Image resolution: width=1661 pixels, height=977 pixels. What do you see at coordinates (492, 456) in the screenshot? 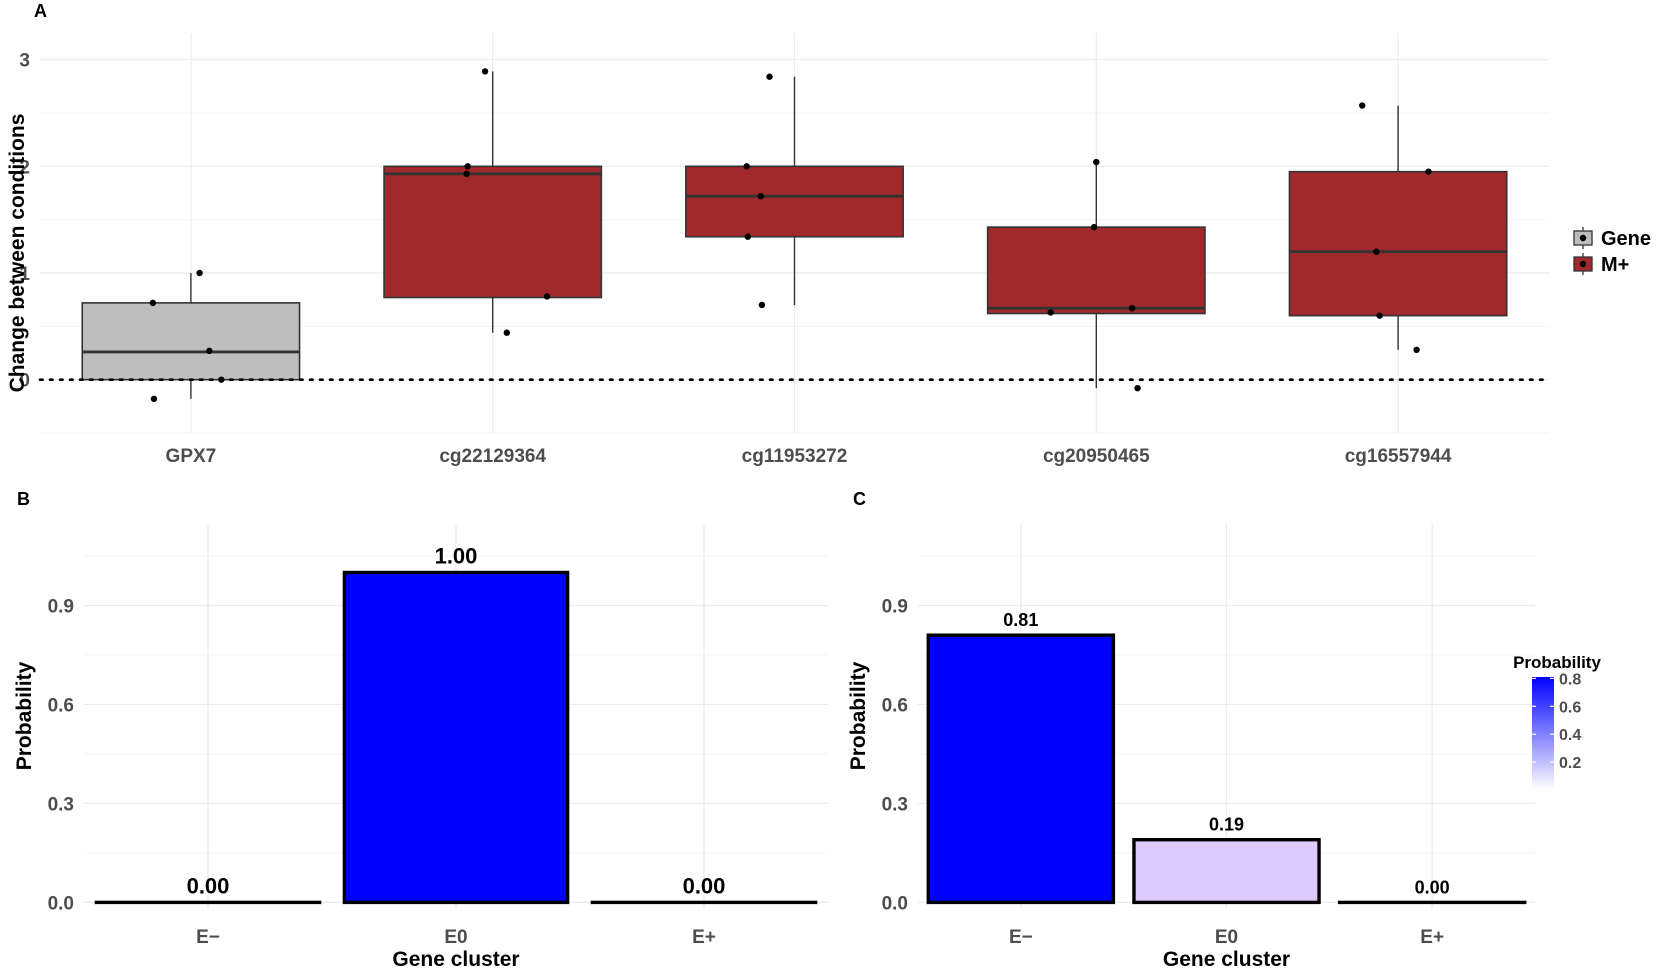
I see `x-tick-label: cg22129364` at bounding box center [492, 456].